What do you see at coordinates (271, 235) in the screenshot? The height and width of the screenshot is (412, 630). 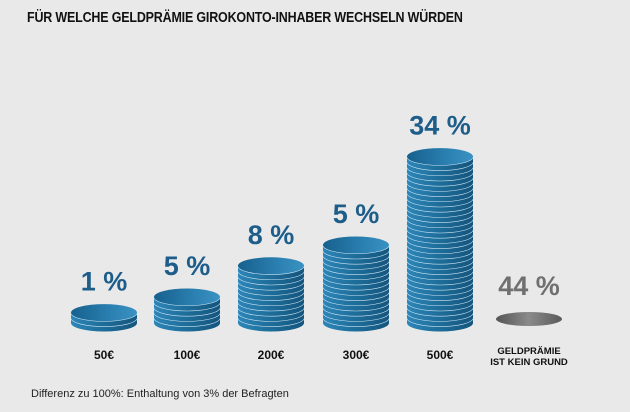 I see `value-label: 8 %` at bounding box center [271, 235].